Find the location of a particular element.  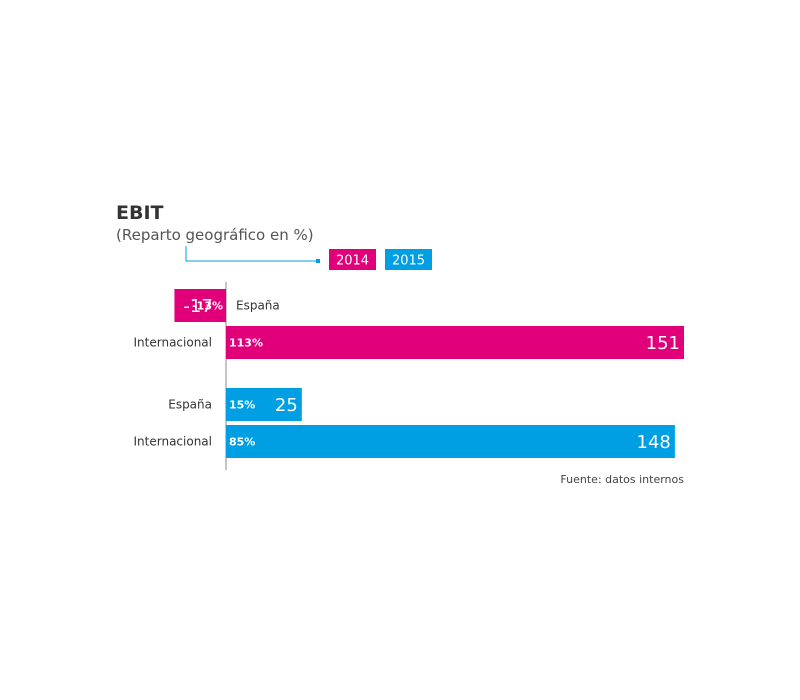

pct-label-2014-internacional: 113% is located at coordinates (246, 343).